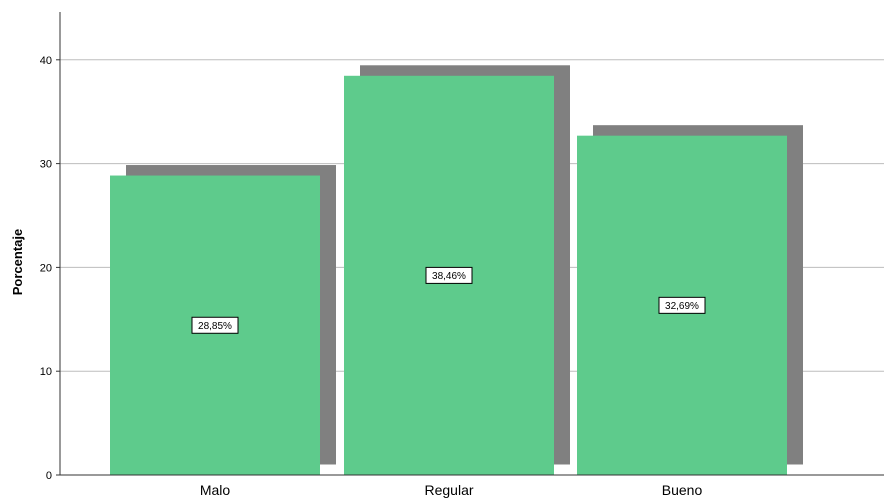  Describe the element at coordinates (448, 490) in the screenshot. I see `x-category-label: Regular` at that location.